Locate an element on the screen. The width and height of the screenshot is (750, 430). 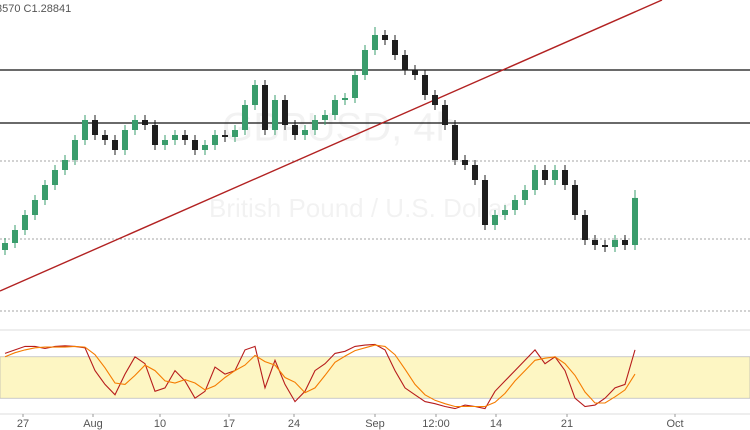
watermark-title: GBPUSD, 4h is located at coordinates (340, 128).